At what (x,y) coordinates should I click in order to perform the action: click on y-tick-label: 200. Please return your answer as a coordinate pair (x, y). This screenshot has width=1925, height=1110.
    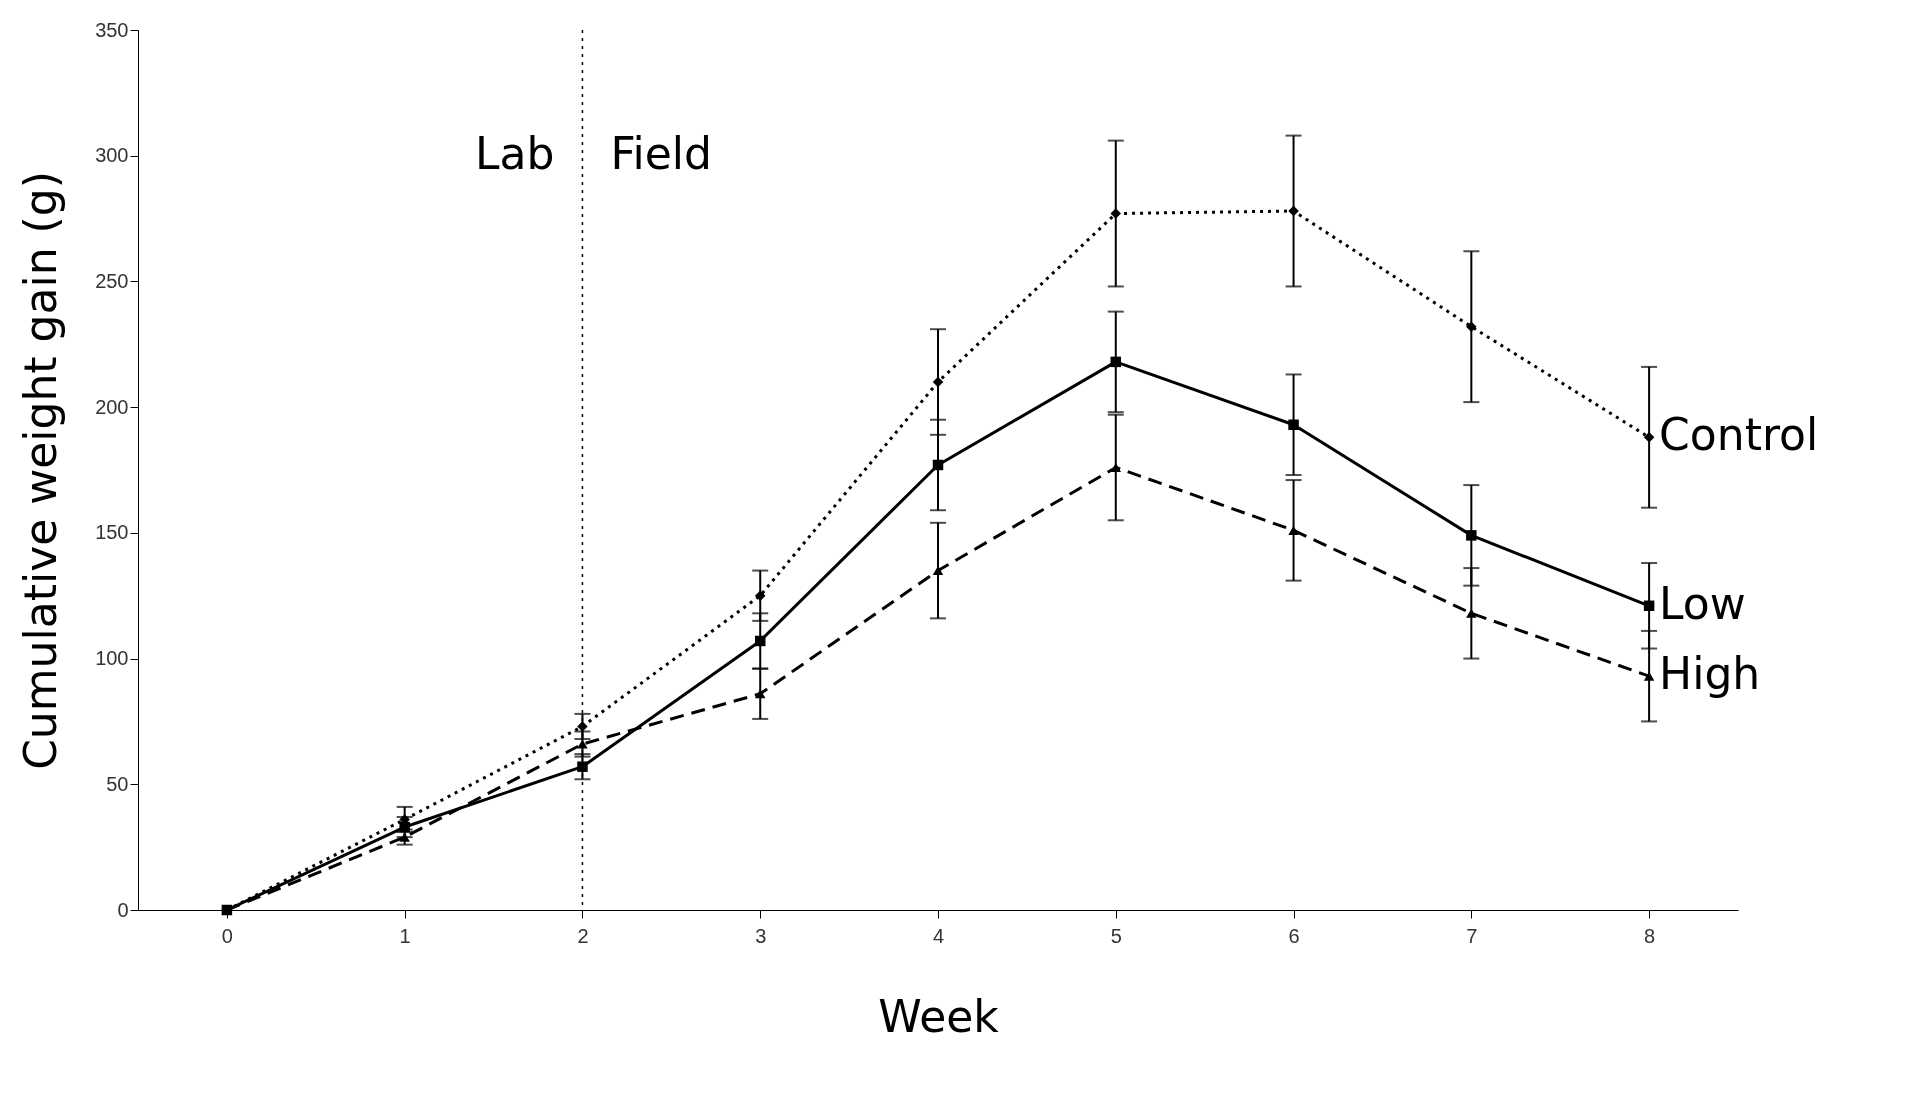
    Looking at the image, I should click on (112, 406).